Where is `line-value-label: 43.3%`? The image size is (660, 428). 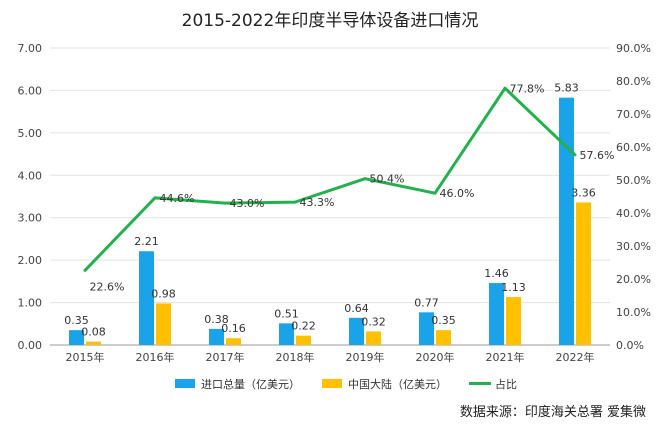 line-value-label: 43.3% is located at coordinates (317, 202).